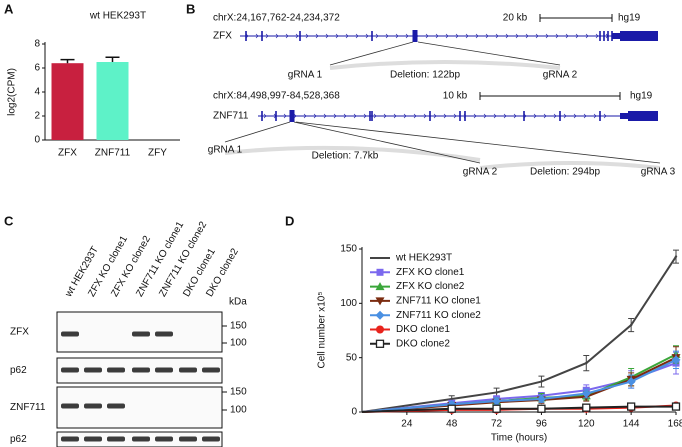 The width and height of the screenshot is (682, 447). Describe the element at coordinates (348, 249) in the screenshot. I see `y-tick-label: 150` at that location.